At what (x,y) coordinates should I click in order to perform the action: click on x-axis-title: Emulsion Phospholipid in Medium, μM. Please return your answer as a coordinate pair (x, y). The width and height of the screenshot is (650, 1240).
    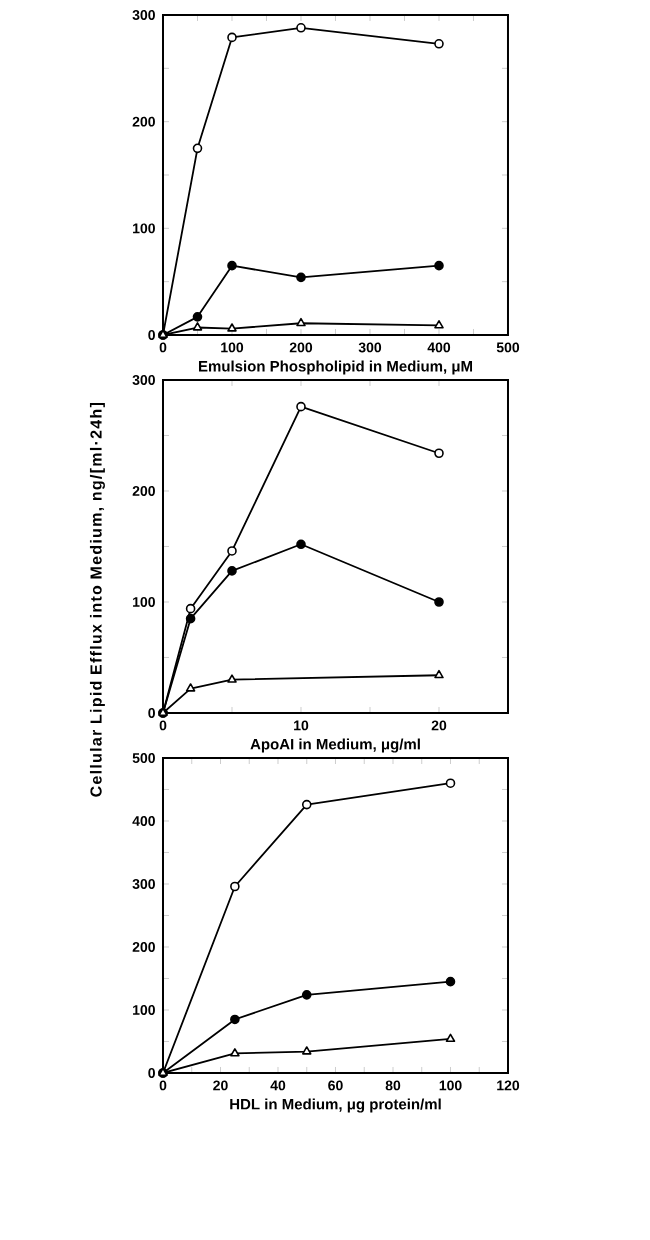
    Looking at the image, I should click on (335, 367).